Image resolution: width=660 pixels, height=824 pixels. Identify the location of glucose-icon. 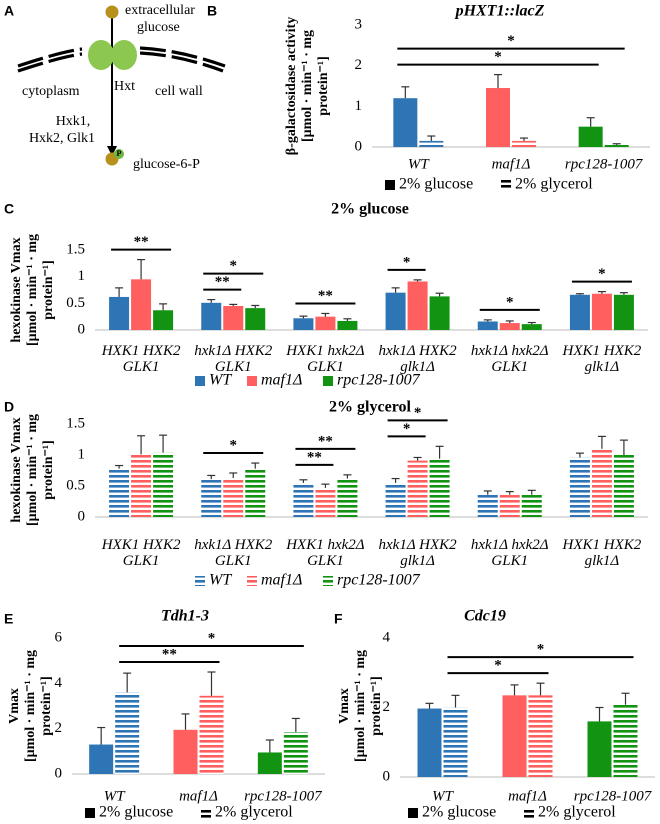
(112, 12).